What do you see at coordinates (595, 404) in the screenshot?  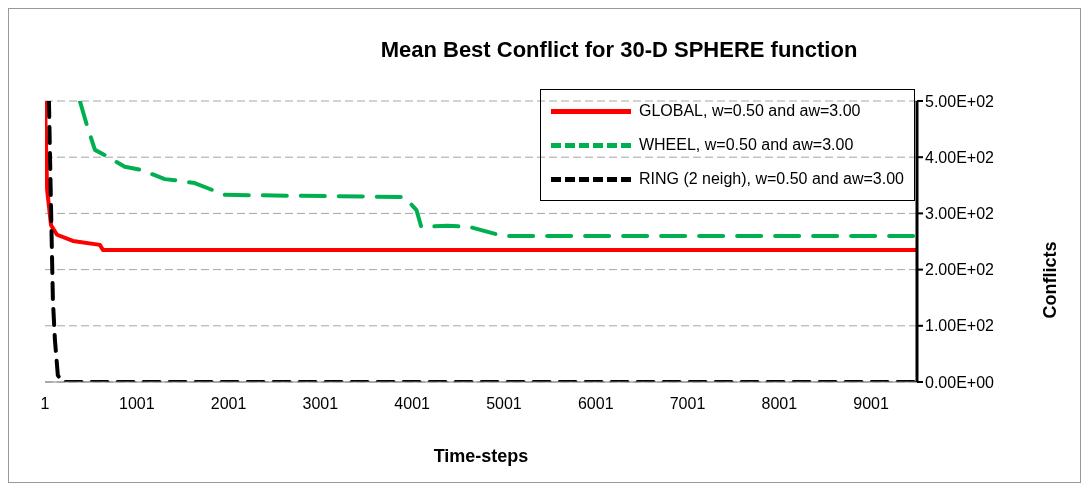 I see `x-tick-label: 6001` at bounding box center [595, 404].